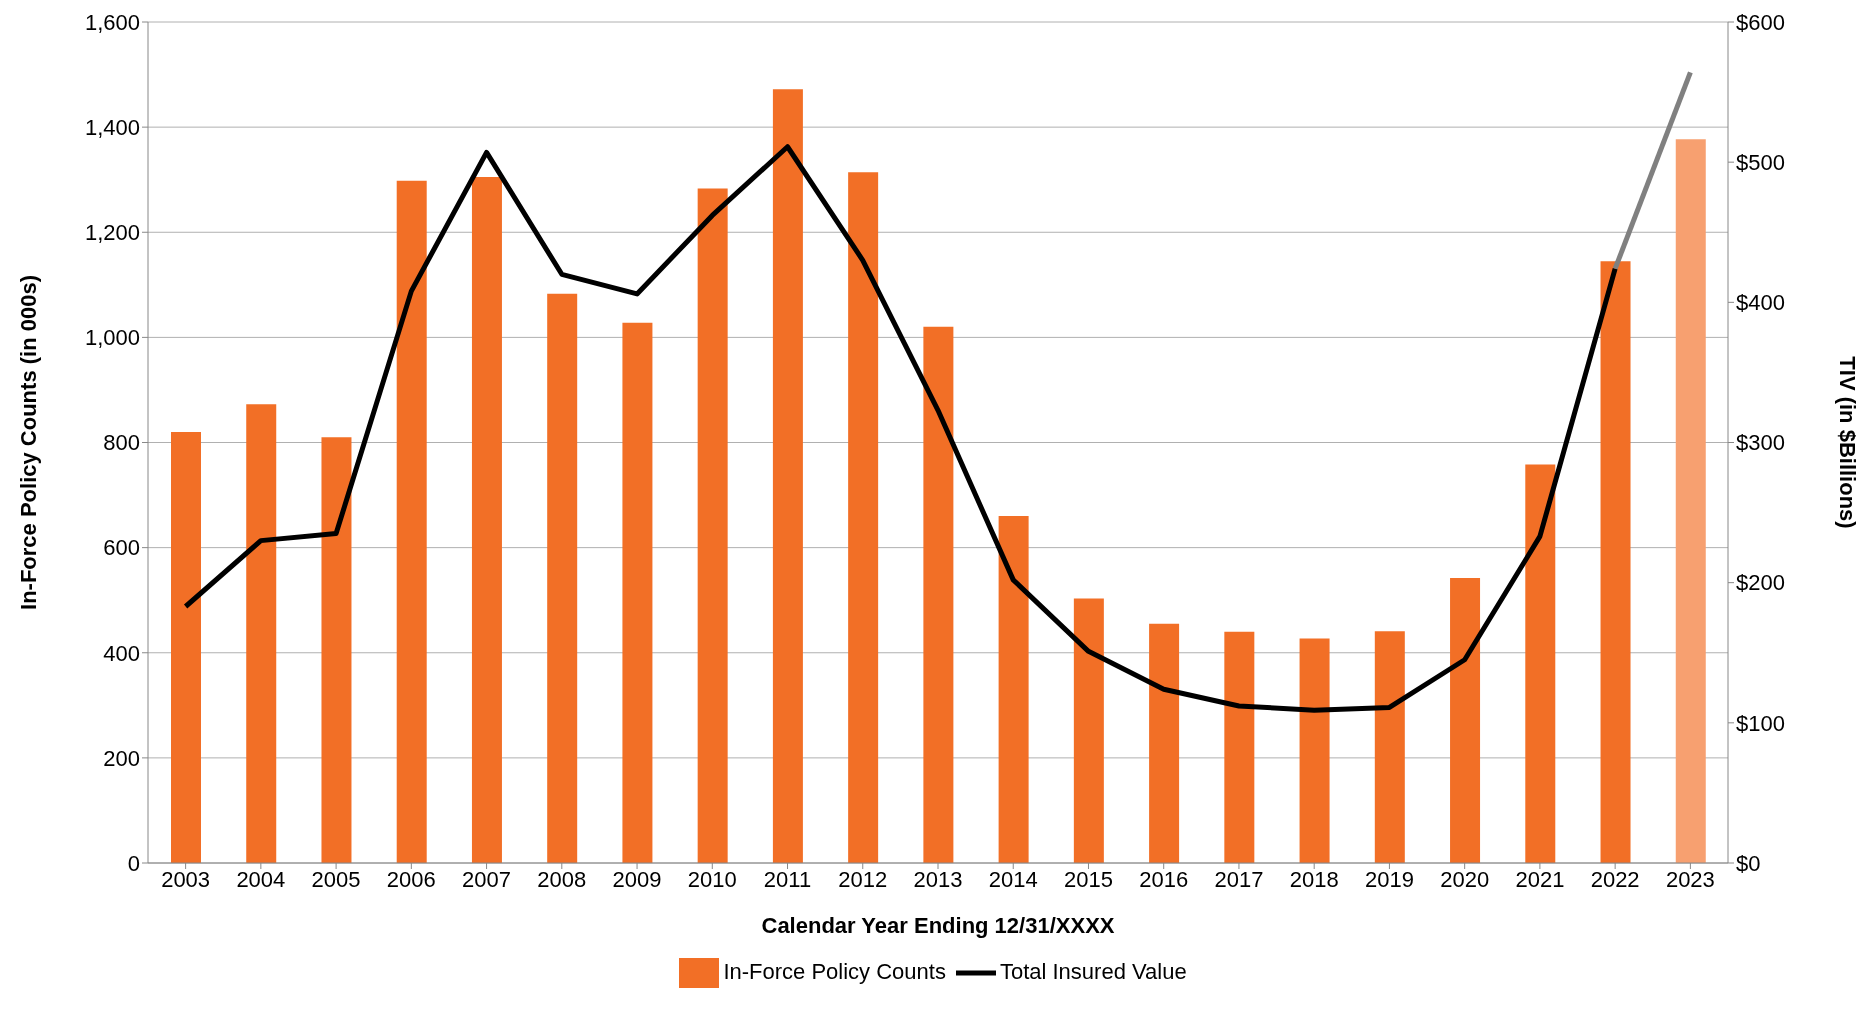 The height and width of the screenshot is (1025, 1876). Describe the element at coordinates (133, 863) in the screenshot. I see `y-tick-label: 0` at that location.